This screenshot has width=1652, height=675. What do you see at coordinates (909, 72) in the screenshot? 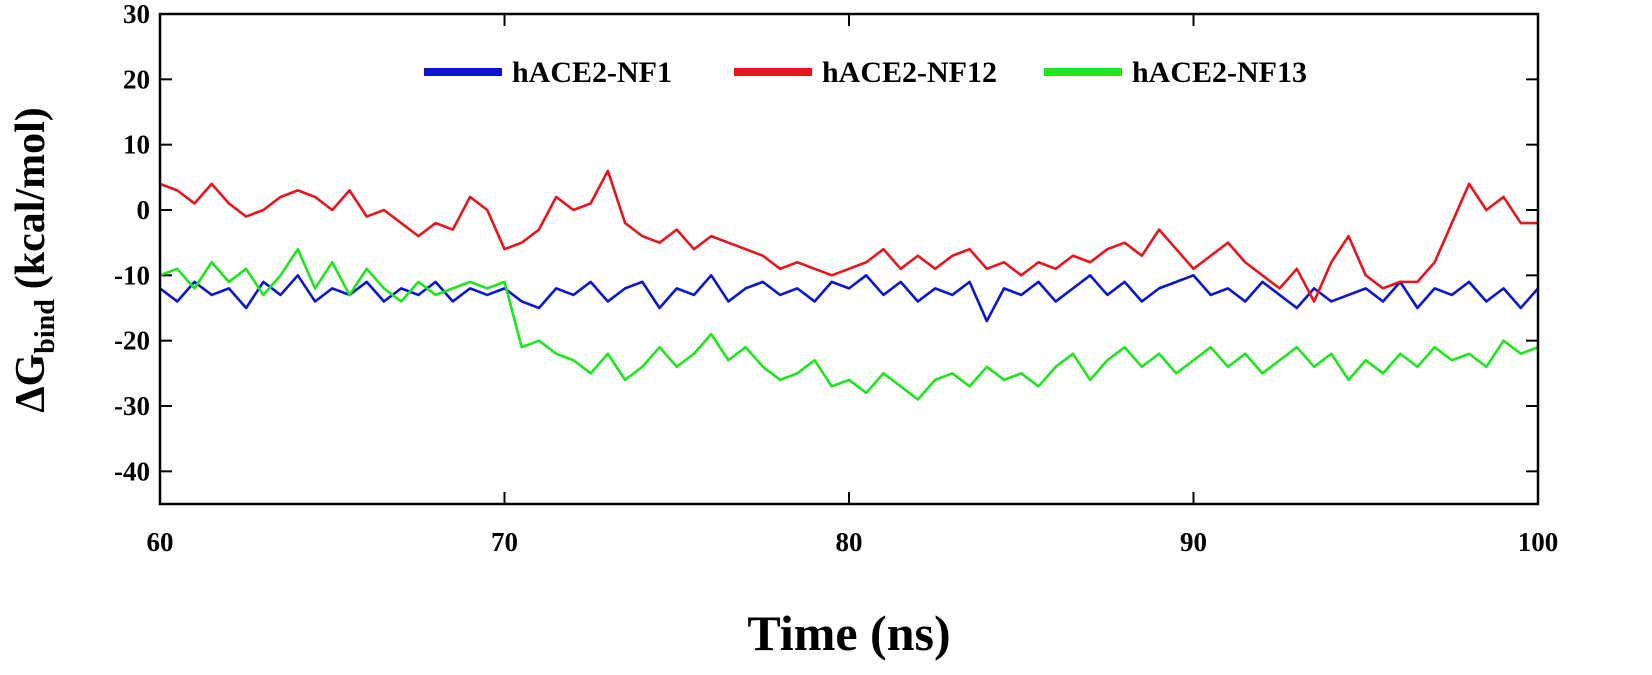
I see `legend-label: hACE2-NF12` at bounding box center [909, 72].